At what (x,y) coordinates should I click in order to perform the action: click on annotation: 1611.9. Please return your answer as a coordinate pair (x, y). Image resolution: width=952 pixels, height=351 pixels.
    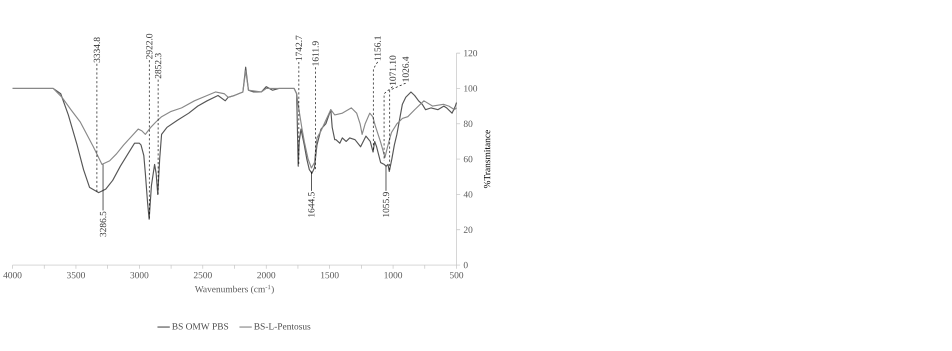
    Looking at the image, I should click on (315, 53).